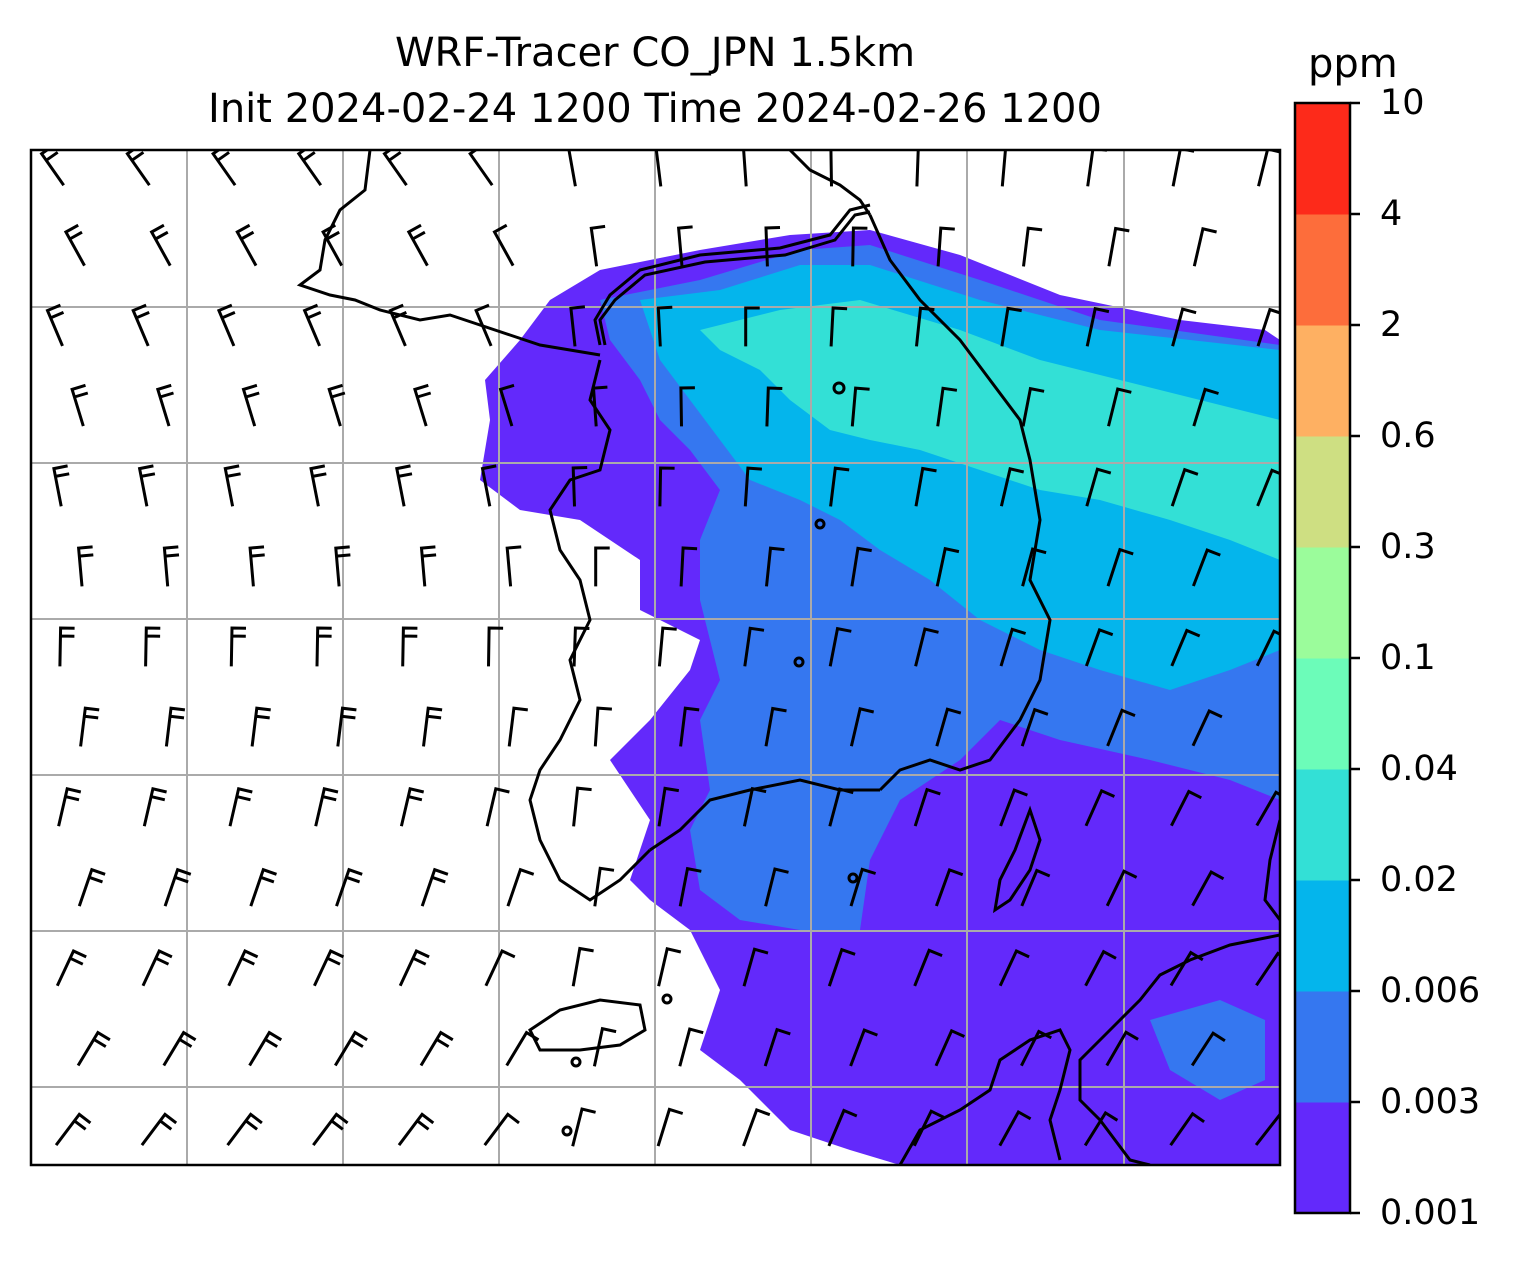  Describe the element at coordinates (1391, 325) in the screenshot. I see `colorbar-tick-label: 2` at that location.